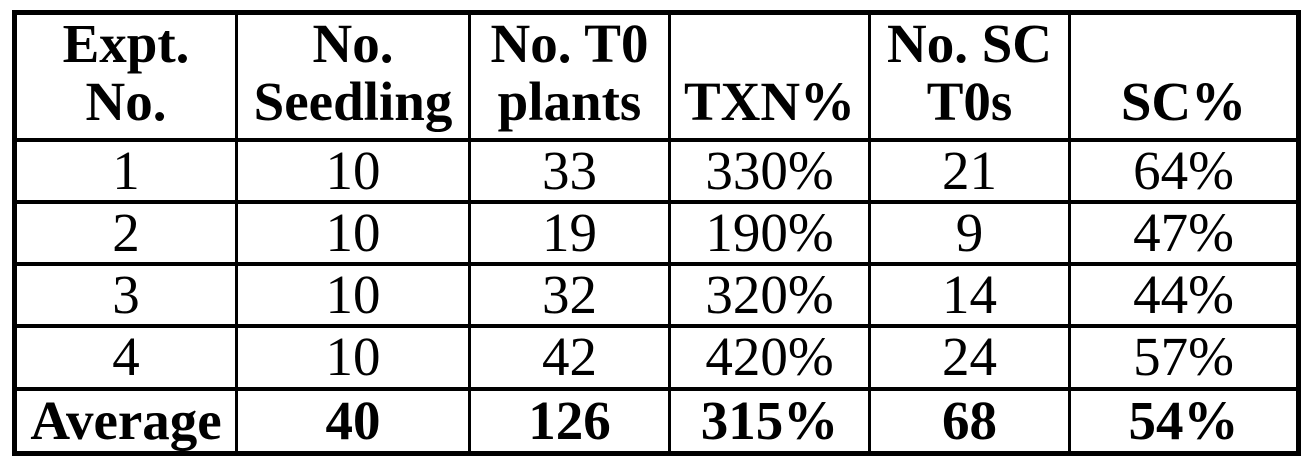  I want to click on cell-sc-pct: 44%, so click(1184, 295).